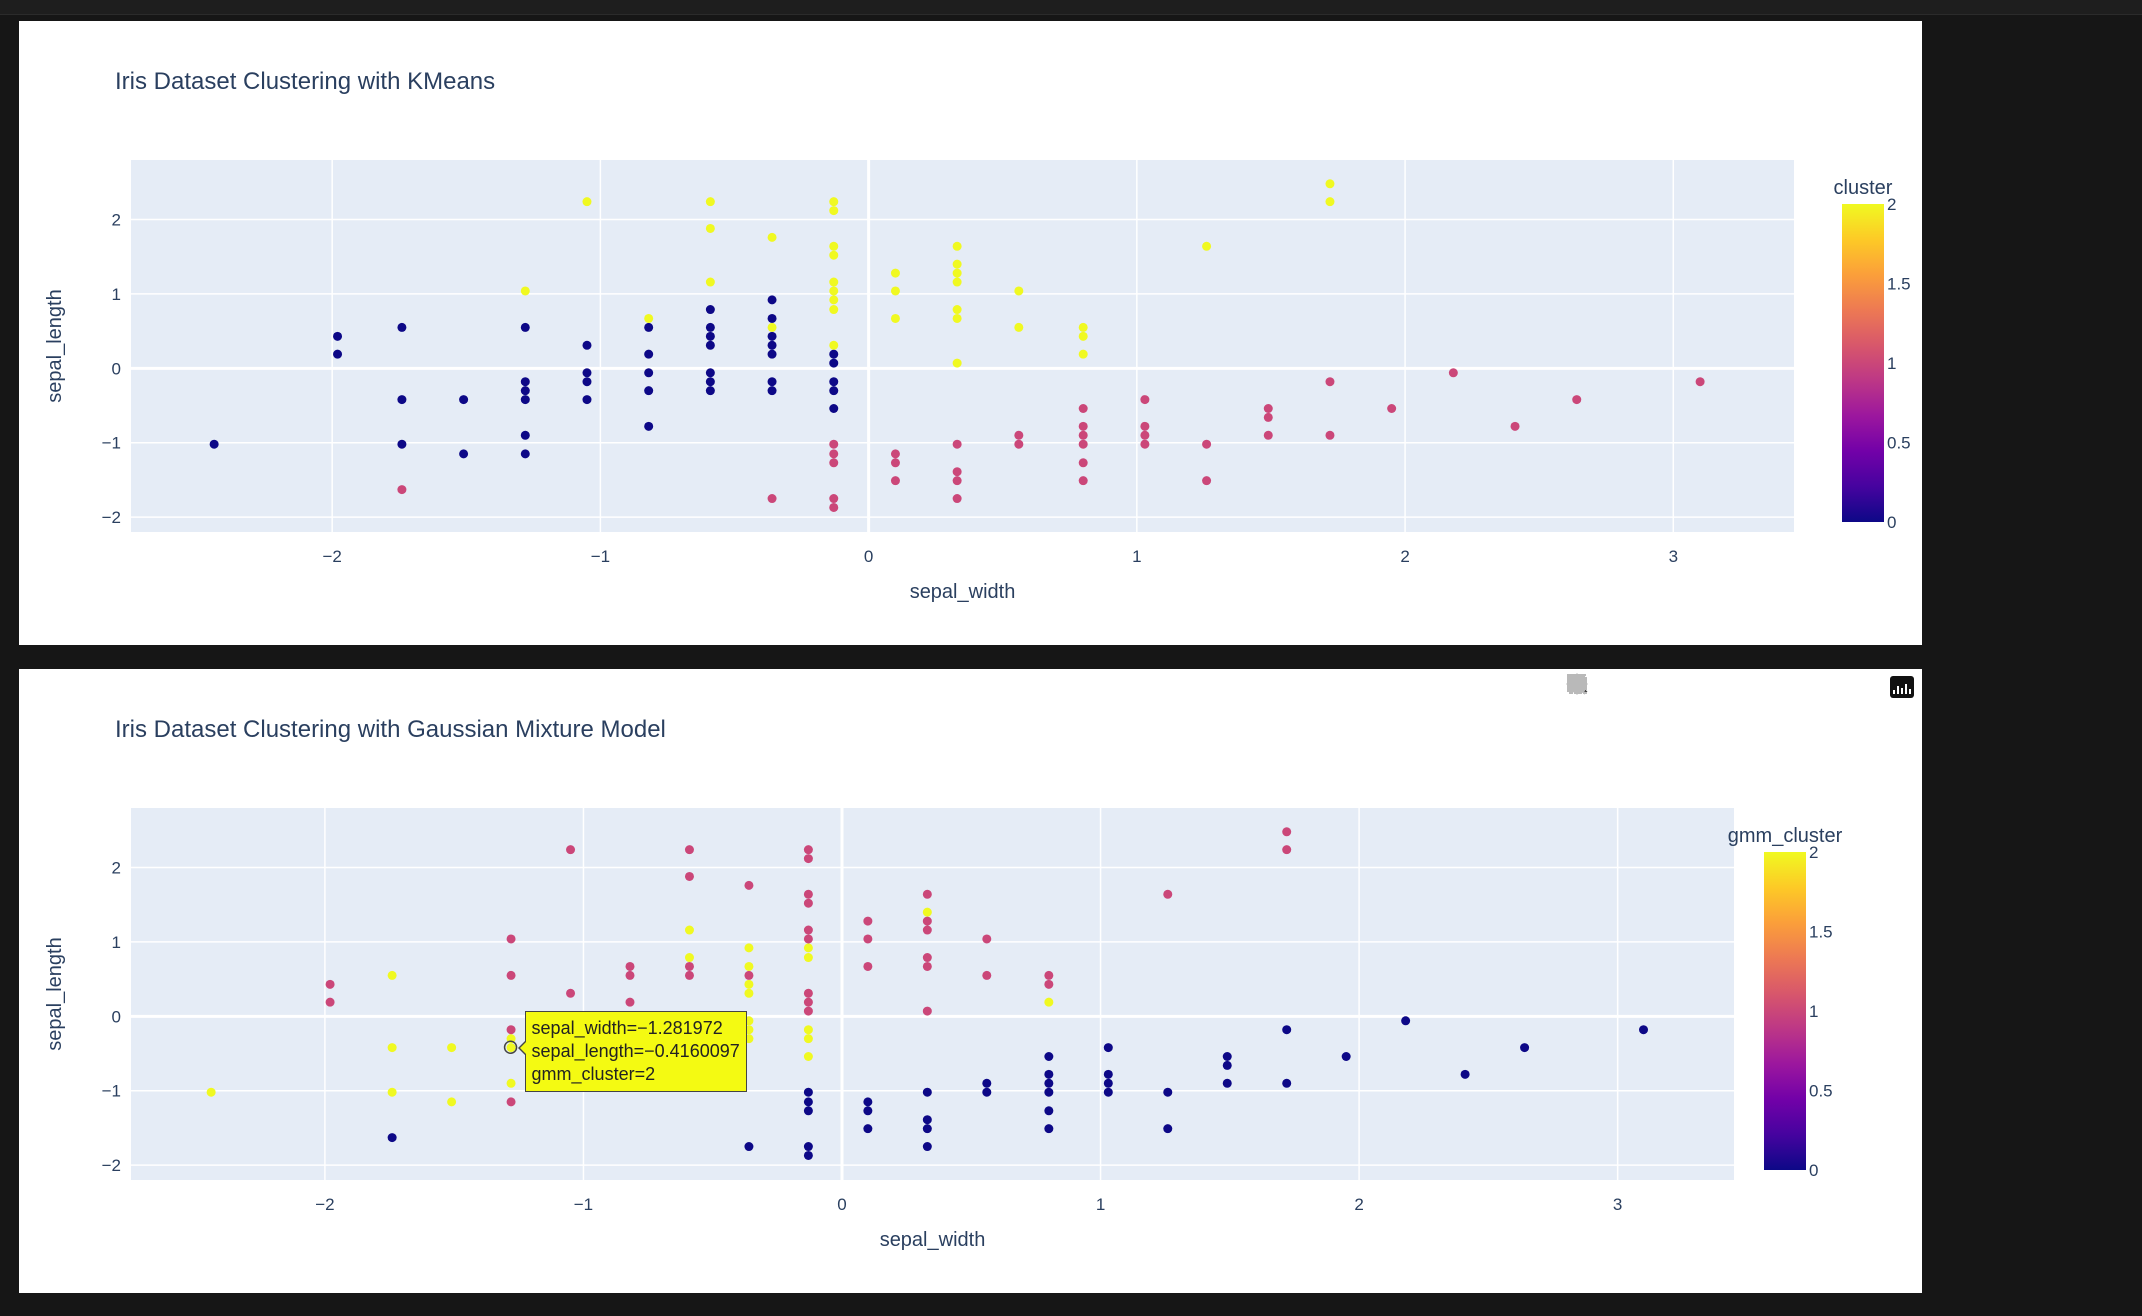 This screenshot has height=1316, width=2142. Describe the element at coordinates (1902, 687) in the screenshot. I see `plotly-logo-icon` at that location.